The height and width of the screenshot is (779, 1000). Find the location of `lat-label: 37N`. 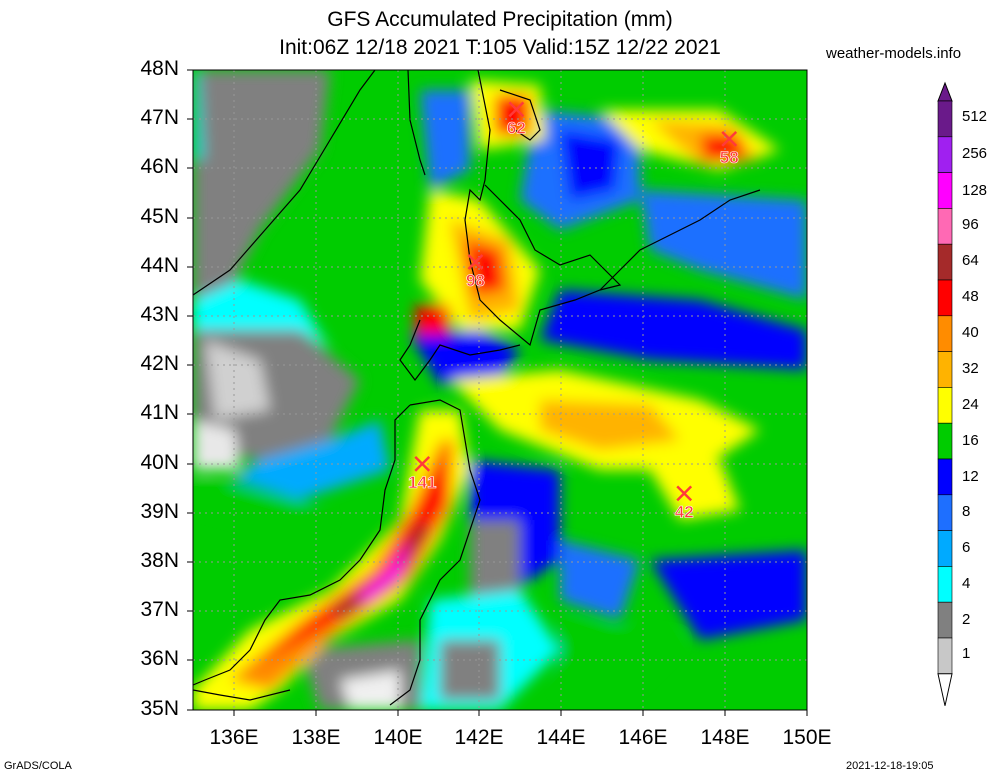

lat-label: 37N is located at coordinates (159, 609).